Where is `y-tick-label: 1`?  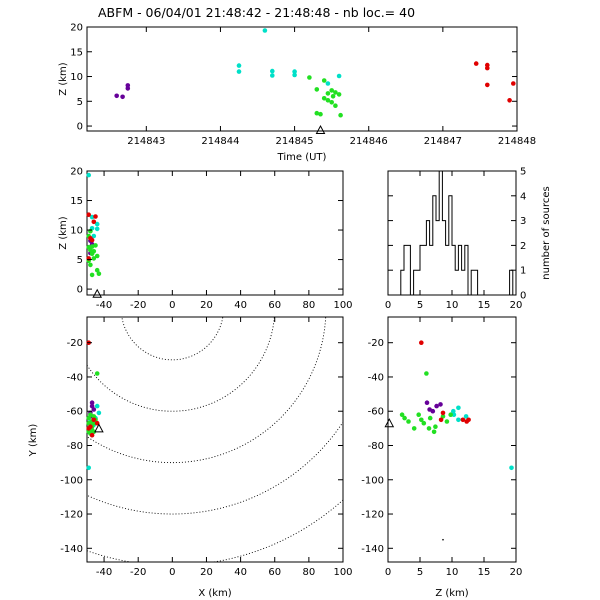
y-tick-label: 1 is located at coordinates (523, 271).